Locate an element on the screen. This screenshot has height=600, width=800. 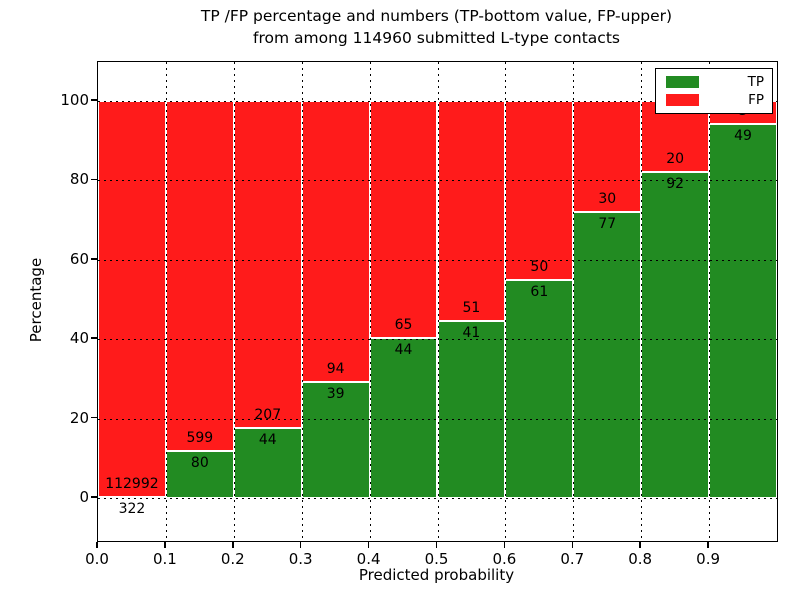
bar-fp-count-label: 599 is located at coordinates (200, 438).